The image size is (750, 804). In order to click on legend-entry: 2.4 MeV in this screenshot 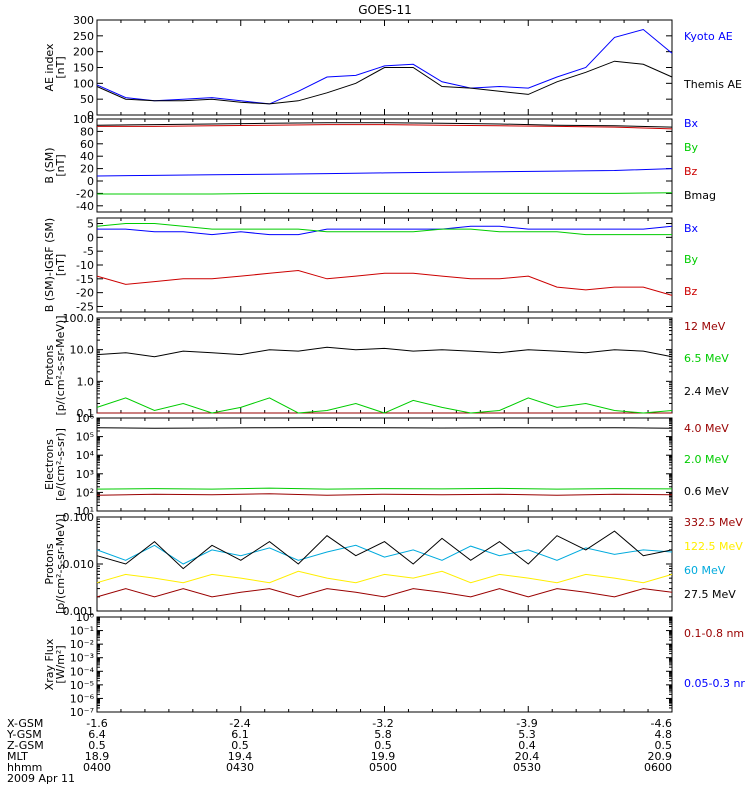, I will do `click(706, 391)`.